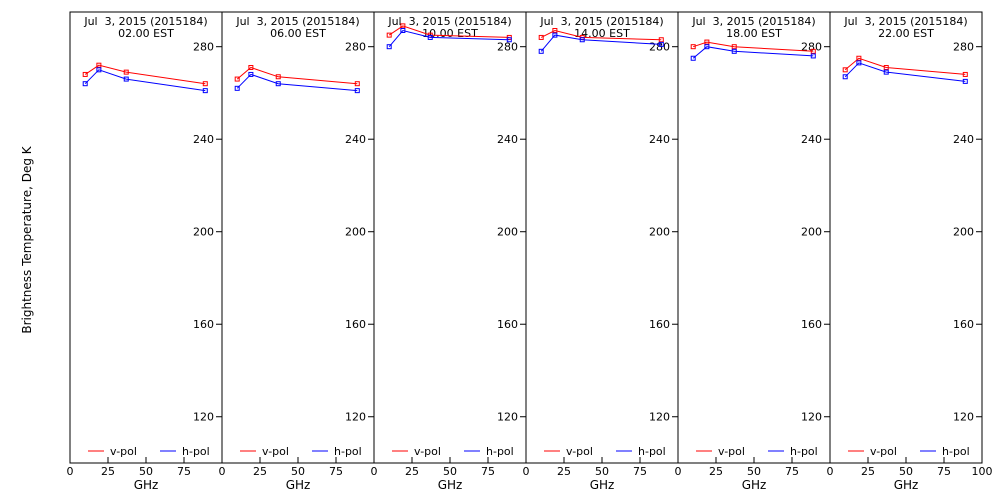  I want to click on panel-title-time: 10.00 EST, so click(450, 33).